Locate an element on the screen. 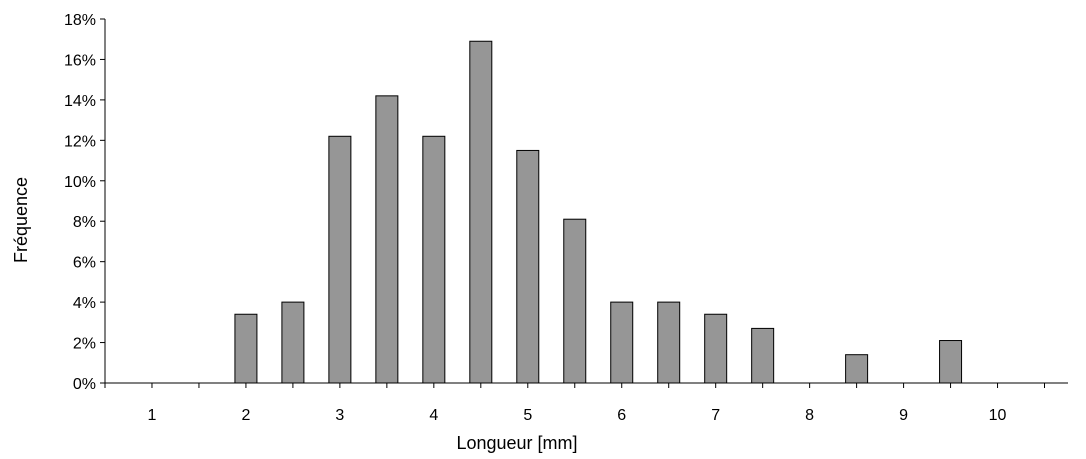 Image resolution: width=1086 pixels, height=459 pixels. x-tick-label: 6 is located at coordinates (621, 415).